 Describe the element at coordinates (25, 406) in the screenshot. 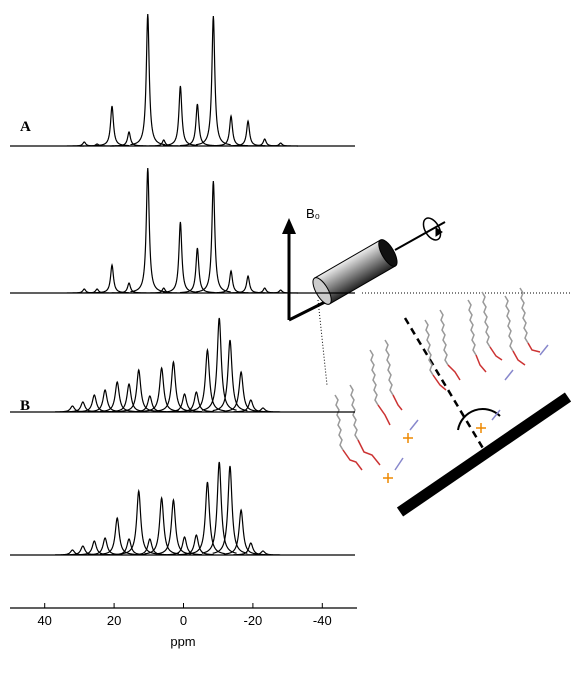

I see `panel-label: B` at that location.